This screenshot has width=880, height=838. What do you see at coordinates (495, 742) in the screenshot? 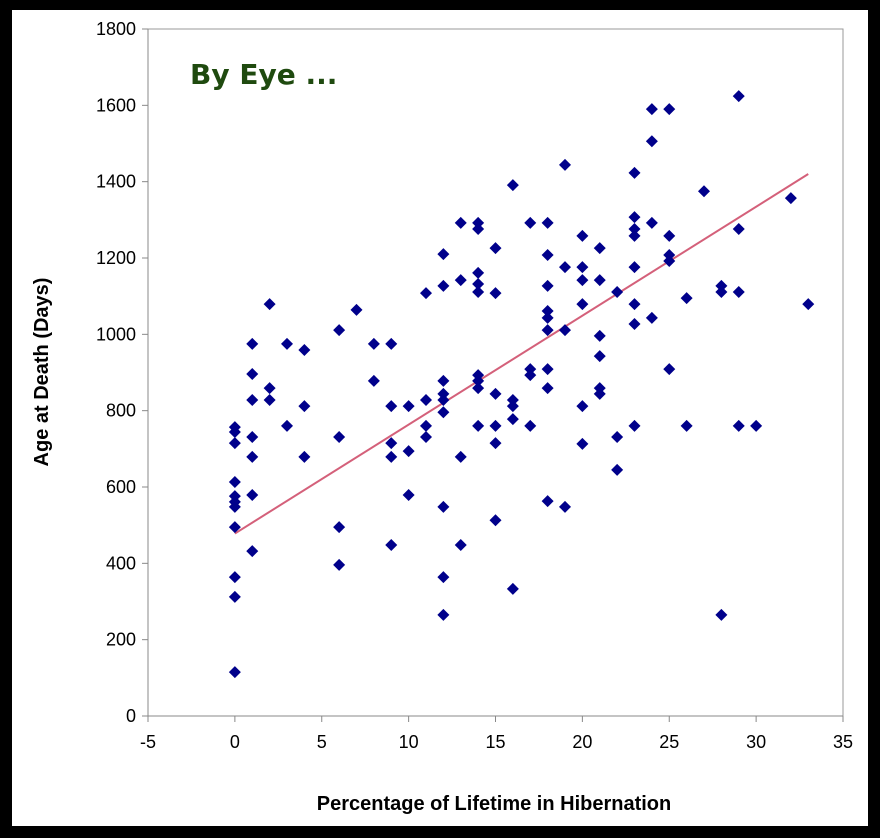
I see `x-tick-label: 15` at bounding box center [495, 742].